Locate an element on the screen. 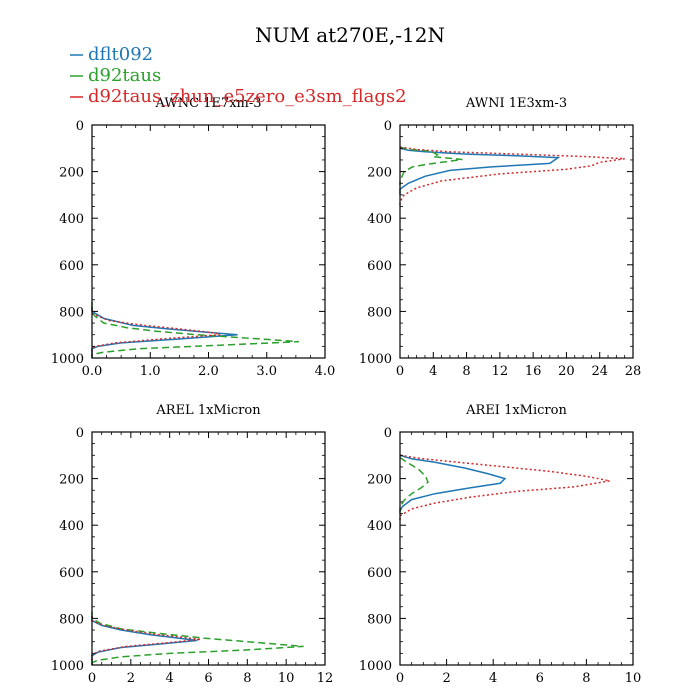 The height and width of the screenshot is (700, 700). legend-label: dflt092 is located at coordinates (120, 54).